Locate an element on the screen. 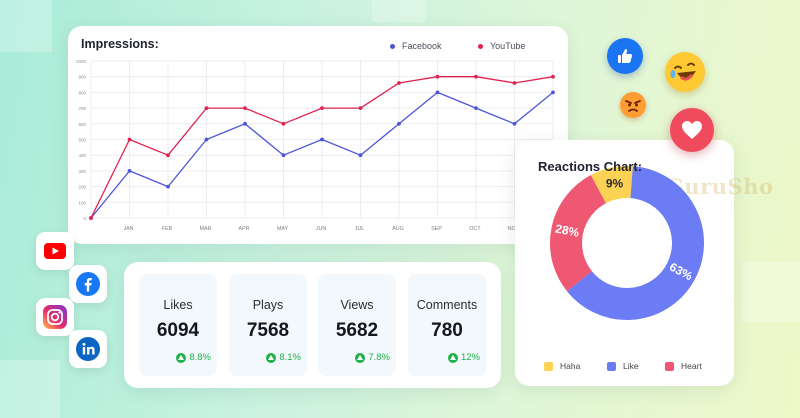 The image size is (800, 418). y-tick-label: 400 is located at coordinates (82, 155).